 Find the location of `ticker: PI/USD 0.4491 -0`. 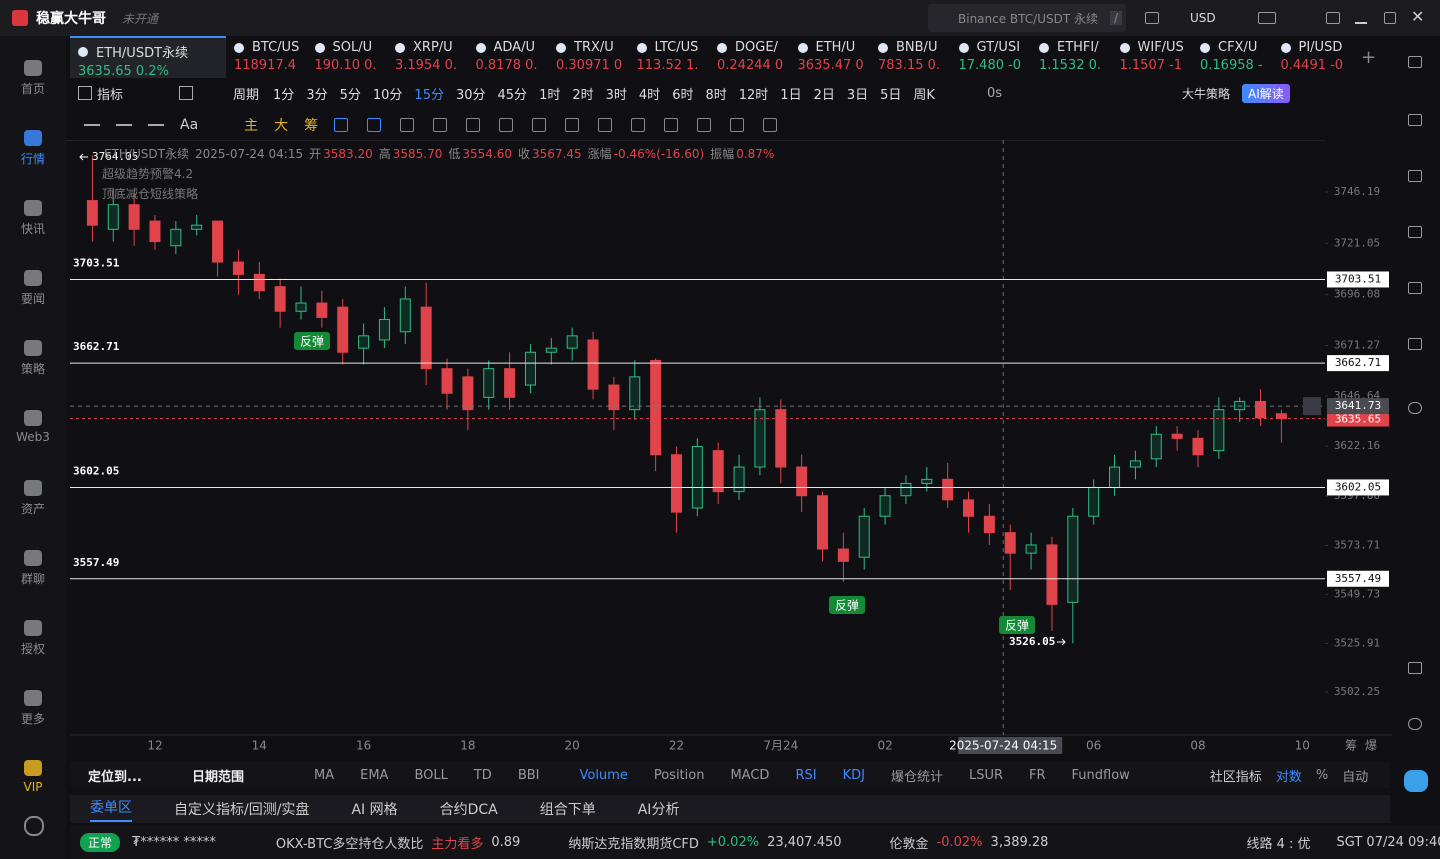

ticker: PI/USD 0.4491 -0 is located at coordinates (1313, 57).